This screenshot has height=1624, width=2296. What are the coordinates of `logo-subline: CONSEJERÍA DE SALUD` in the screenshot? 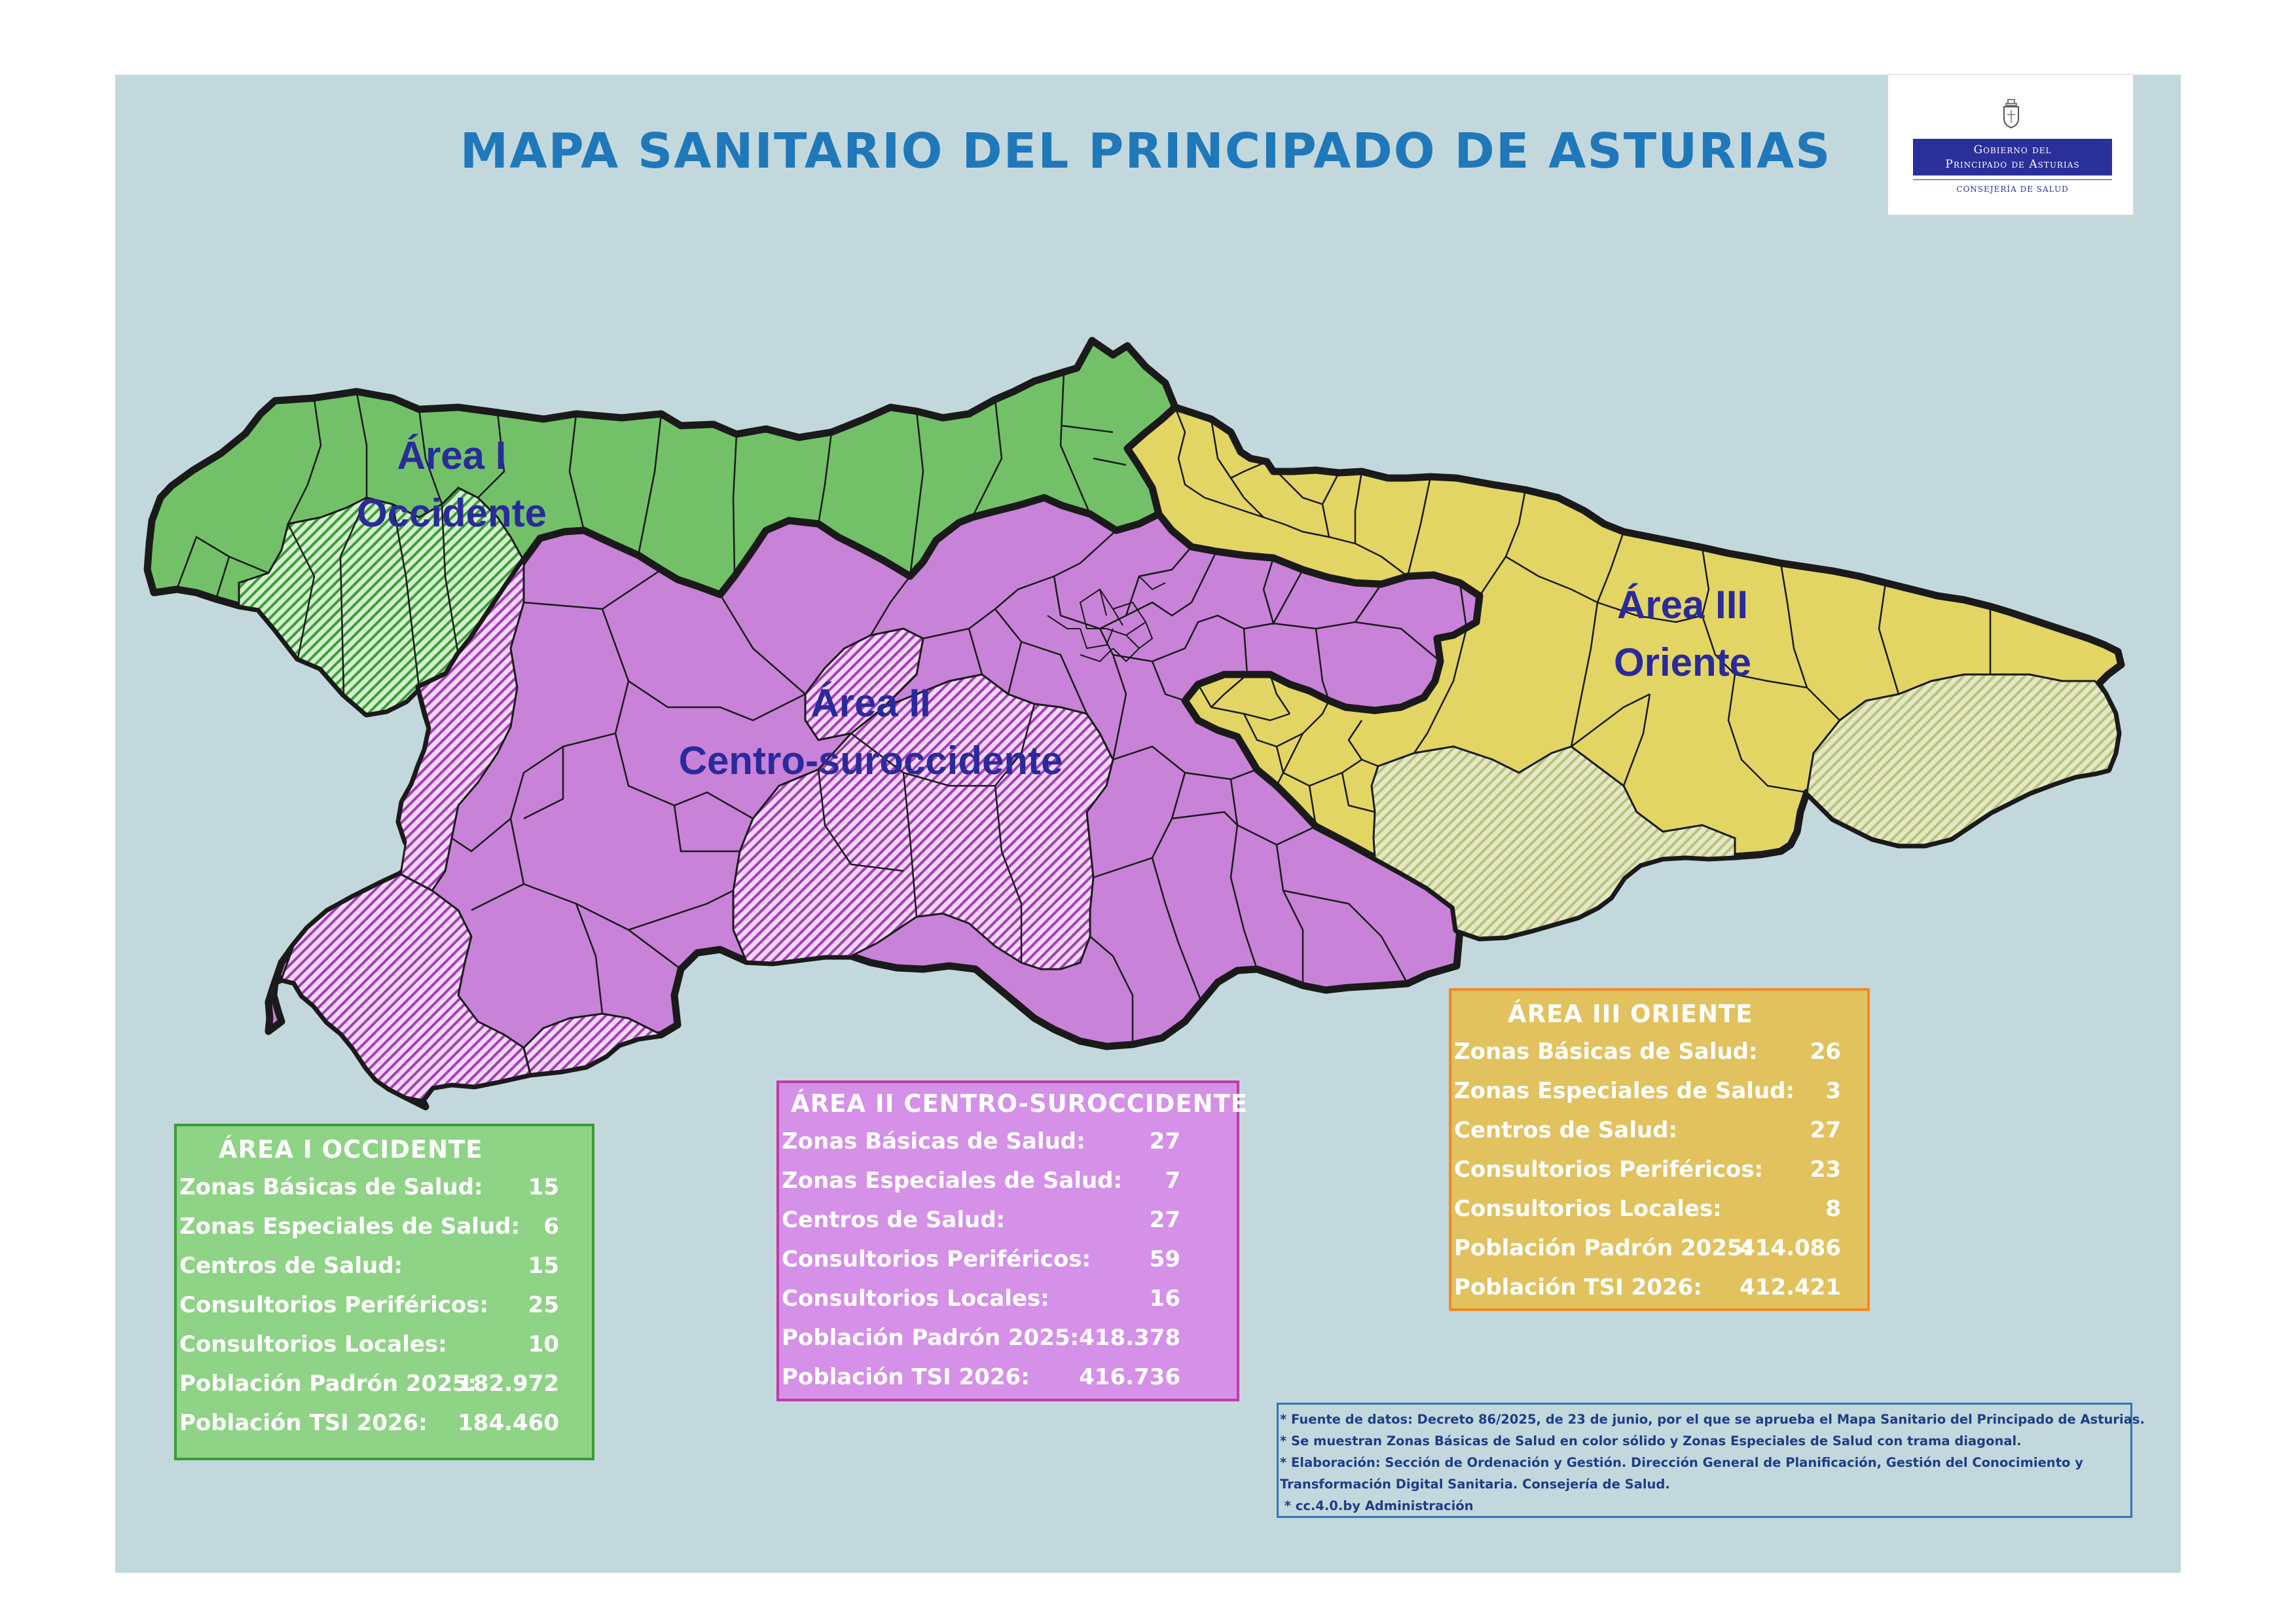 It's located at (2012, 189).